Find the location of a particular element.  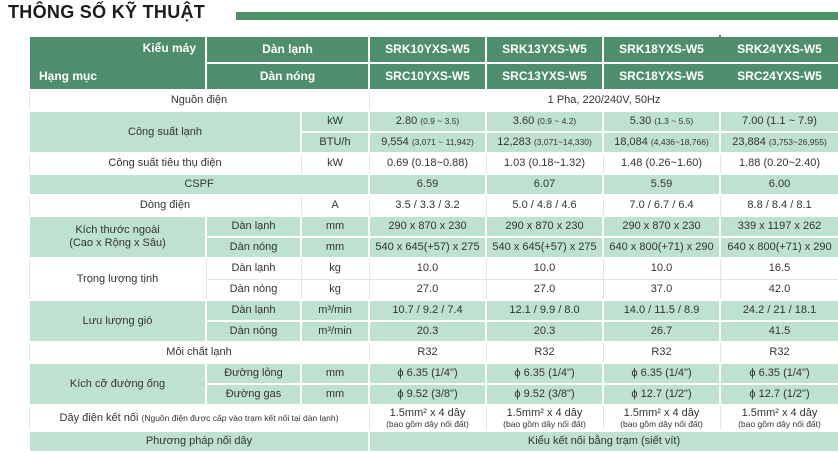

value-weight-indoor-4: 16.5 is located at coordinates (778, 268).